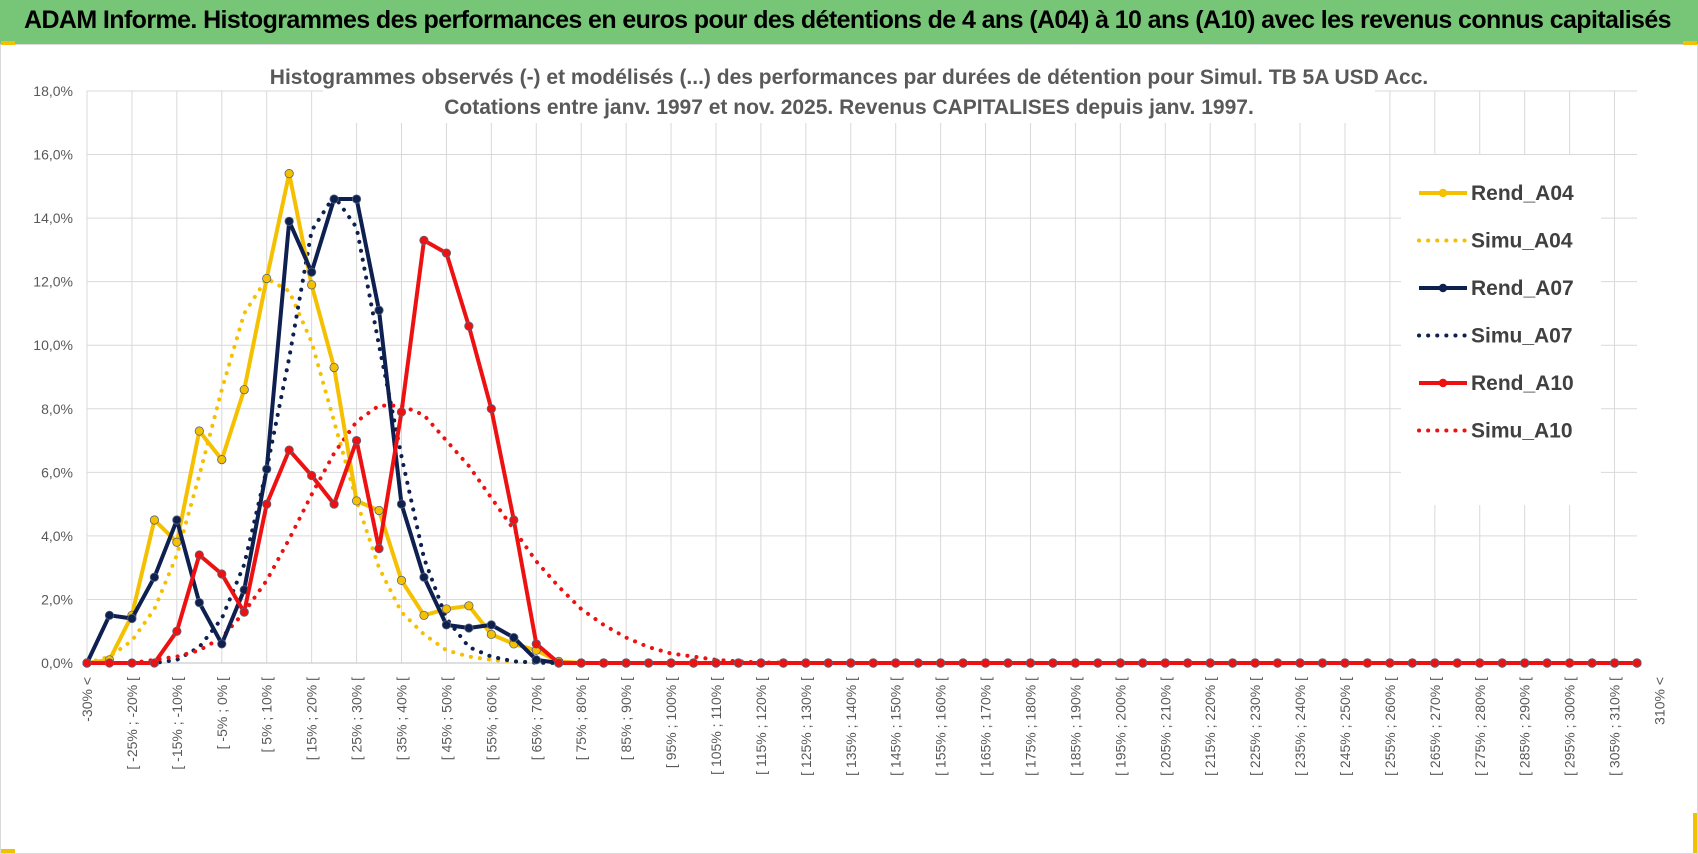  What do you see at coordinates (1522, 288) in the screenshot?
I see `legend-label: Rend_A07` at bounding box center [1522, 288].